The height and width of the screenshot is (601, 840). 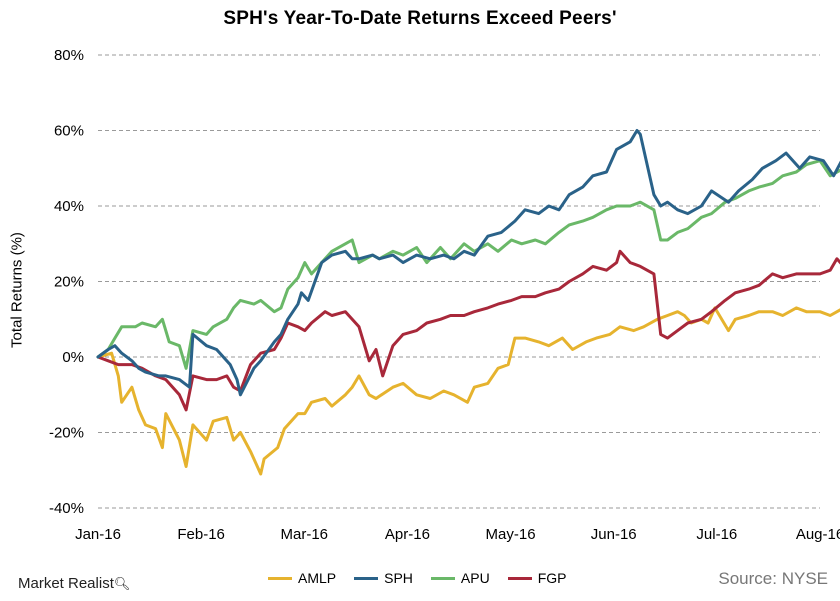 What do you see at coordinates (398, 578) in the screenshot?
I see `legend-label: SPH` at bounding box center [398, 578].